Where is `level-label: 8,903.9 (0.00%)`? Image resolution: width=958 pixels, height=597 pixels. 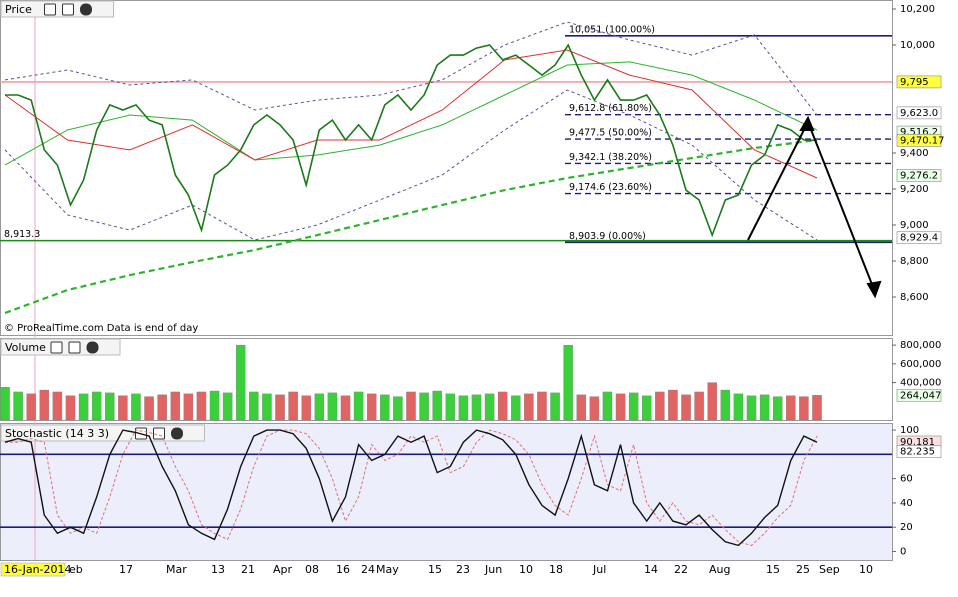
level-label: 8,903.9 (0.00%) is located at coordinates (607, 236).